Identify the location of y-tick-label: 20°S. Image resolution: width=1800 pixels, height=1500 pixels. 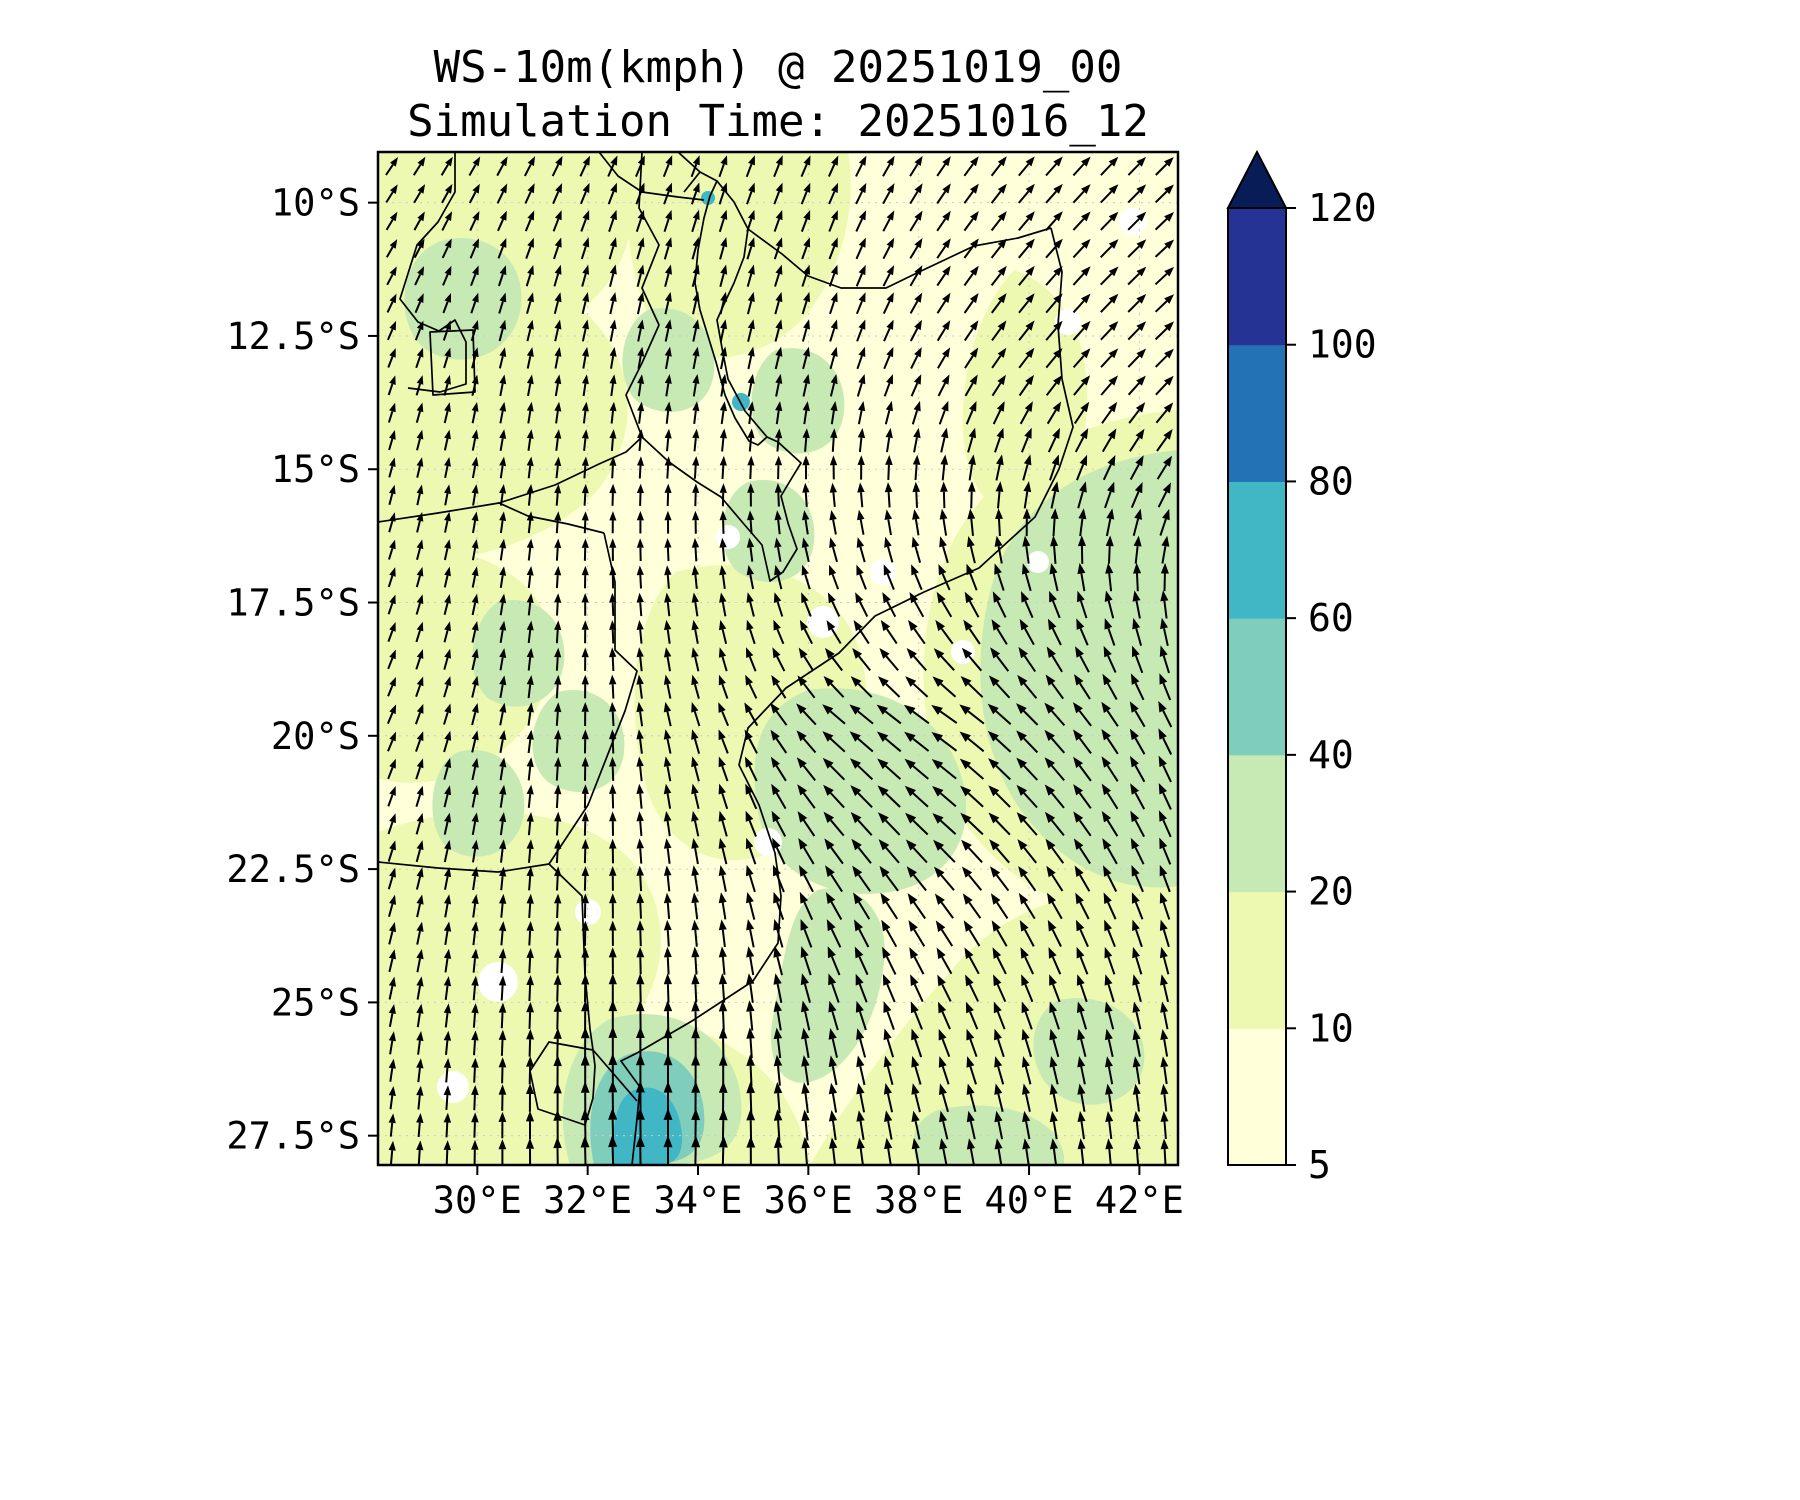
(315, 736).